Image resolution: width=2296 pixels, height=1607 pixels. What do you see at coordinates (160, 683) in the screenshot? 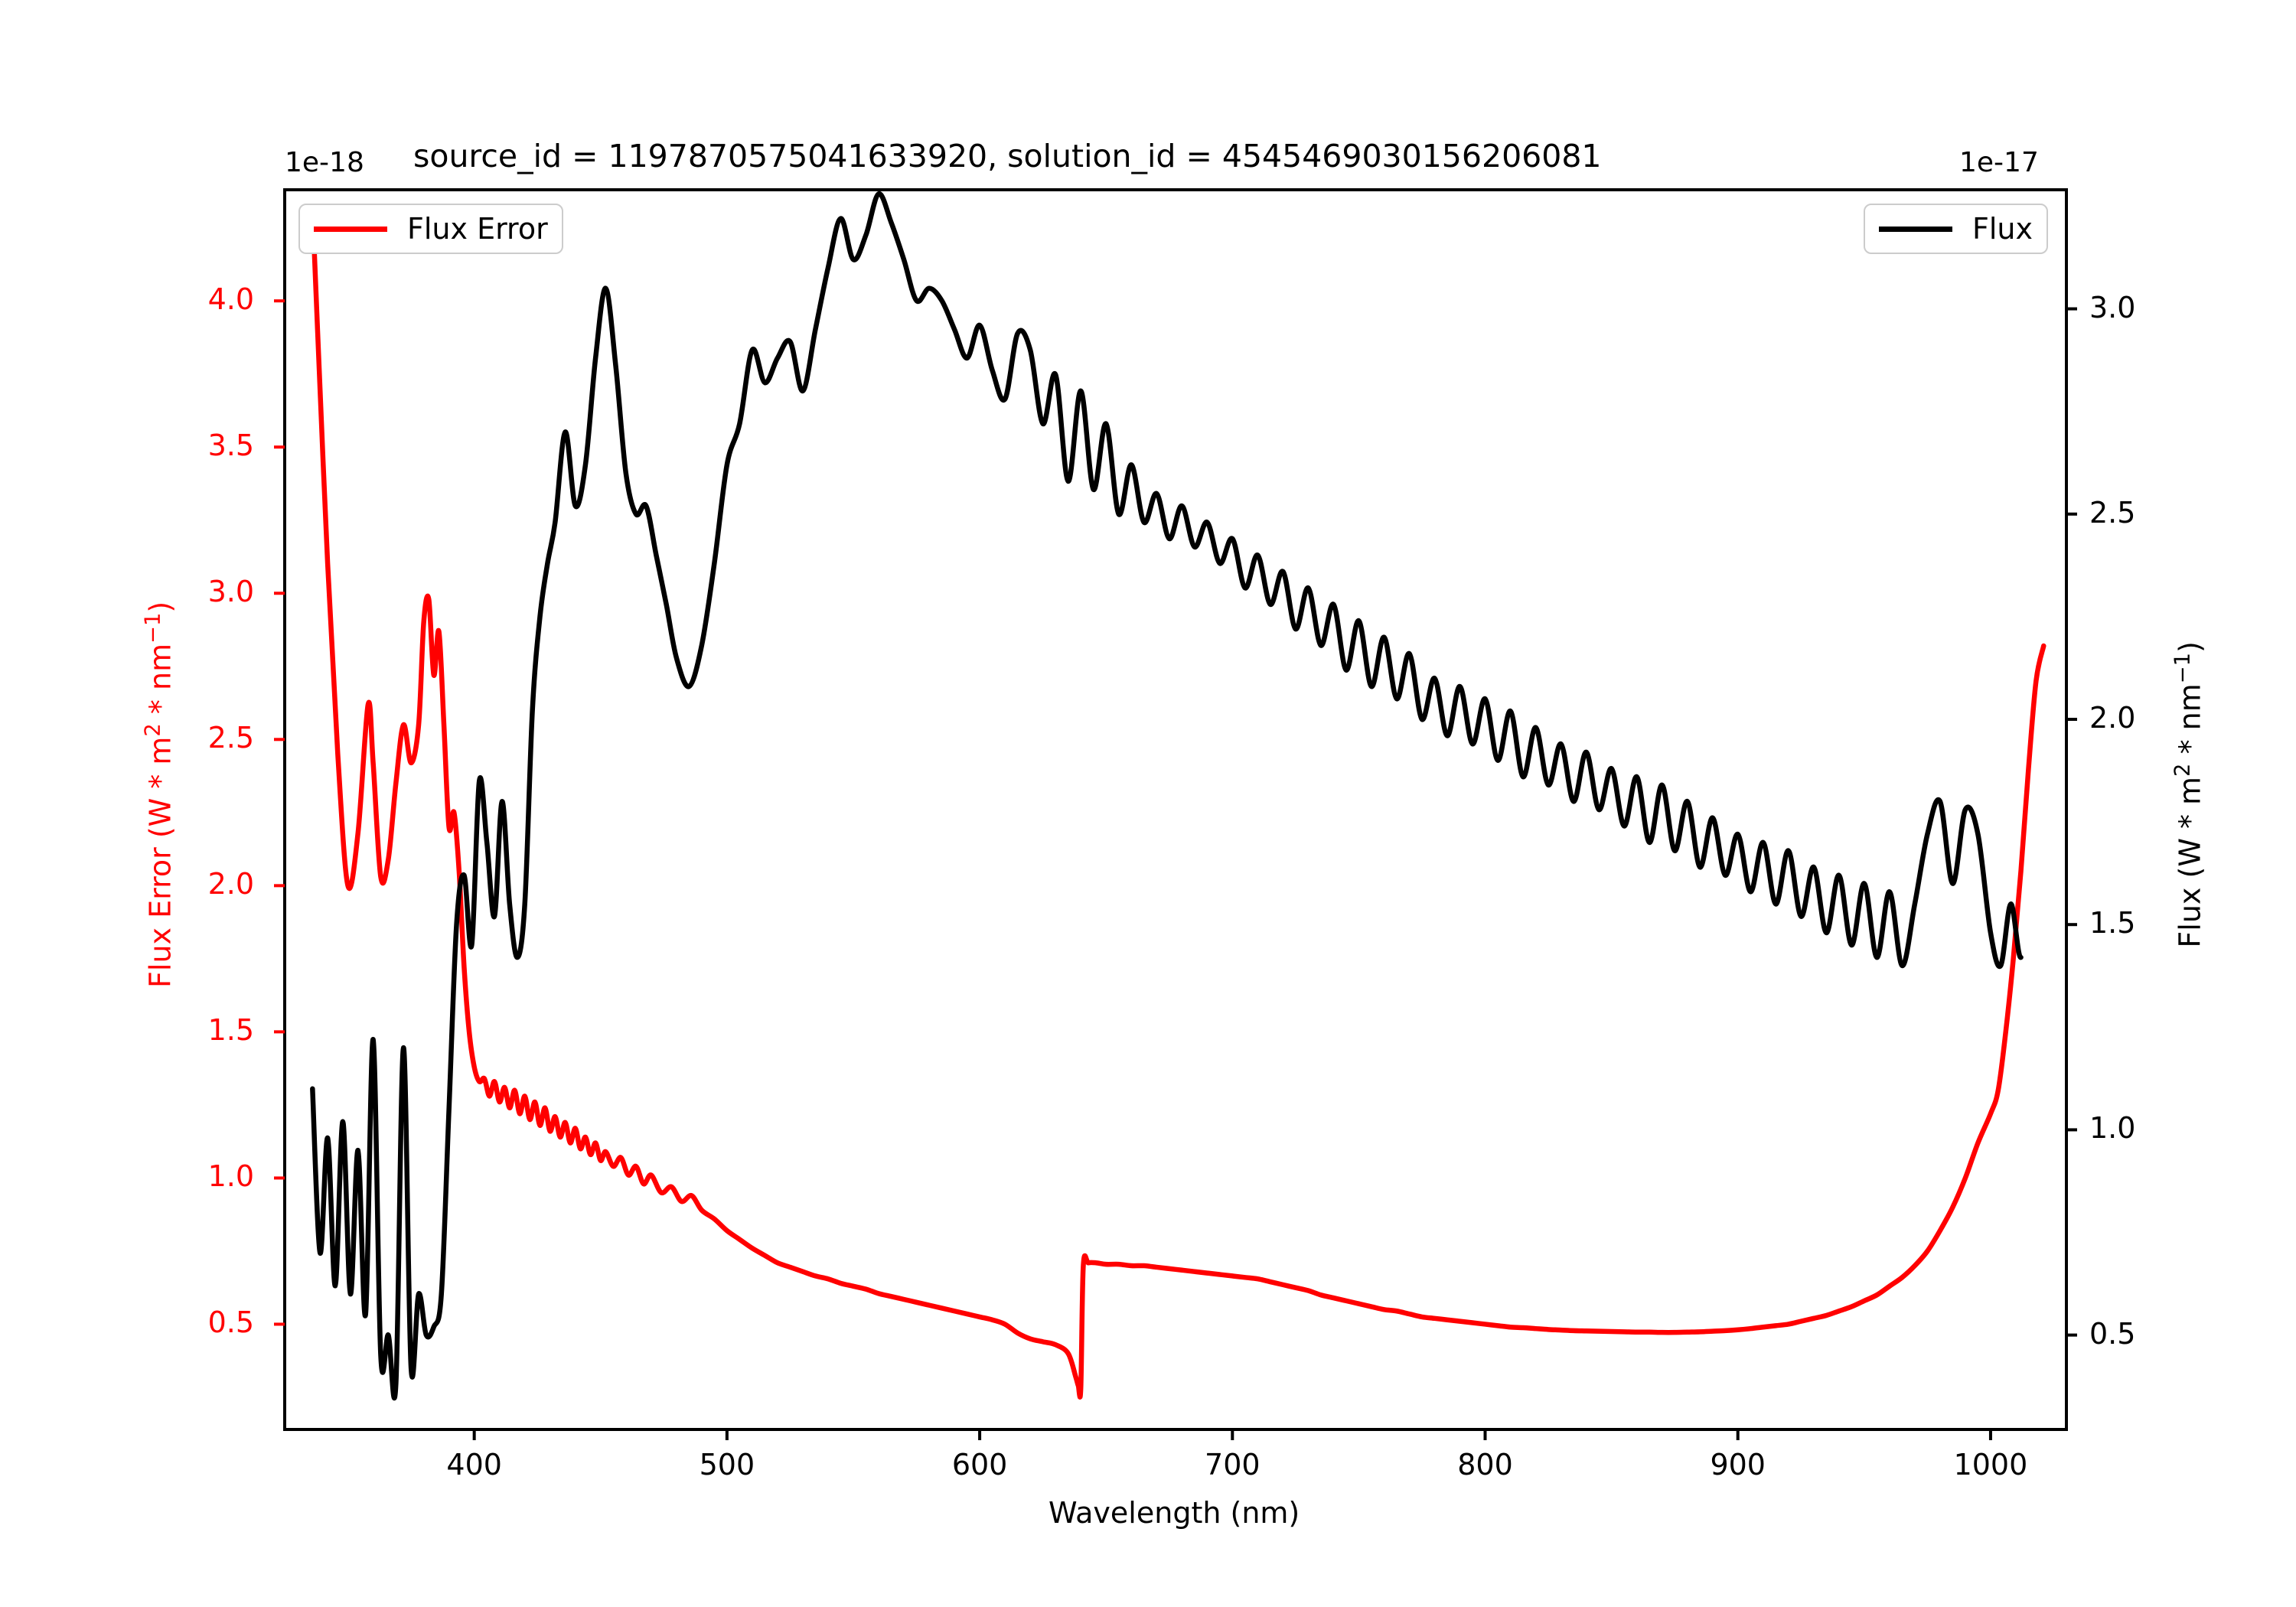
I see `left-y-label-mid: * nm` at bounding box center [160, 683].